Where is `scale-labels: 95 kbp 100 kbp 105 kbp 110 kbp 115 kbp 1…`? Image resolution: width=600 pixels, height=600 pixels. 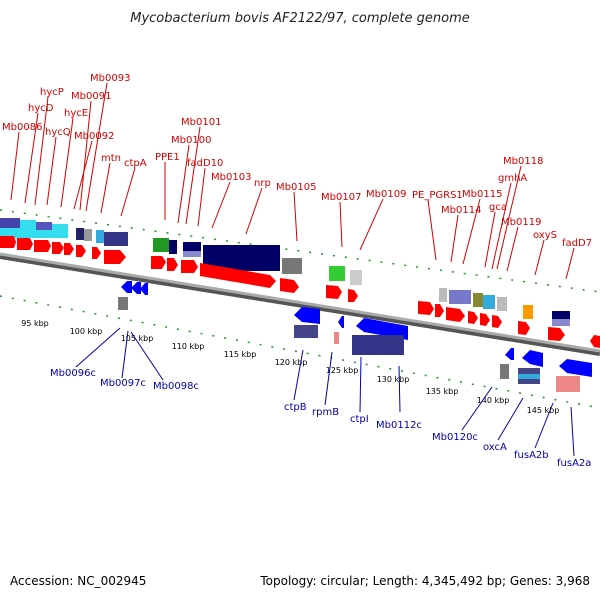
scale-labels: 95 kbp 100 kbp 105 kbp 110 kbp 115 kbp 1… is located at coordinates (290, 367).